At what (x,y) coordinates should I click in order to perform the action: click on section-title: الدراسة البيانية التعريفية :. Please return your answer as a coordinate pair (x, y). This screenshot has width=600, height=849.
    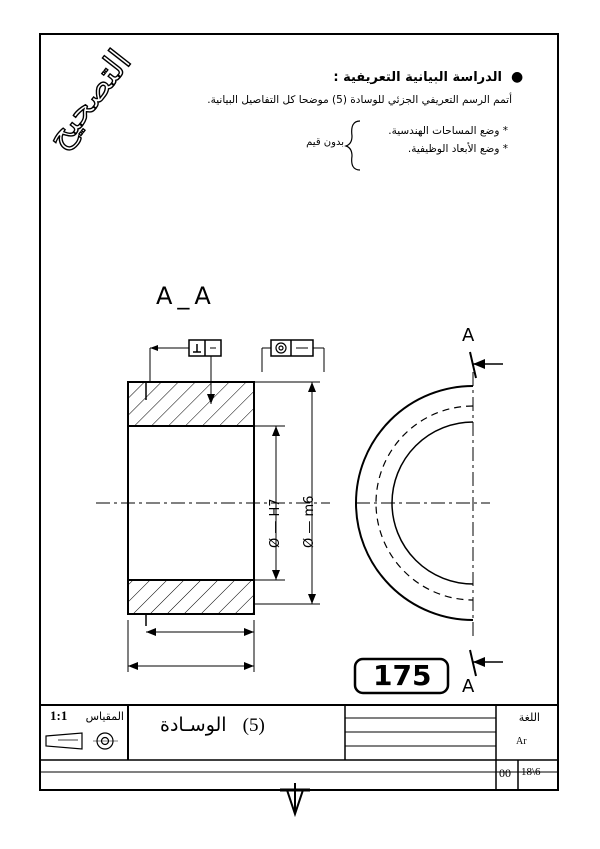
    Looking at the image, I should click on (417, 77).